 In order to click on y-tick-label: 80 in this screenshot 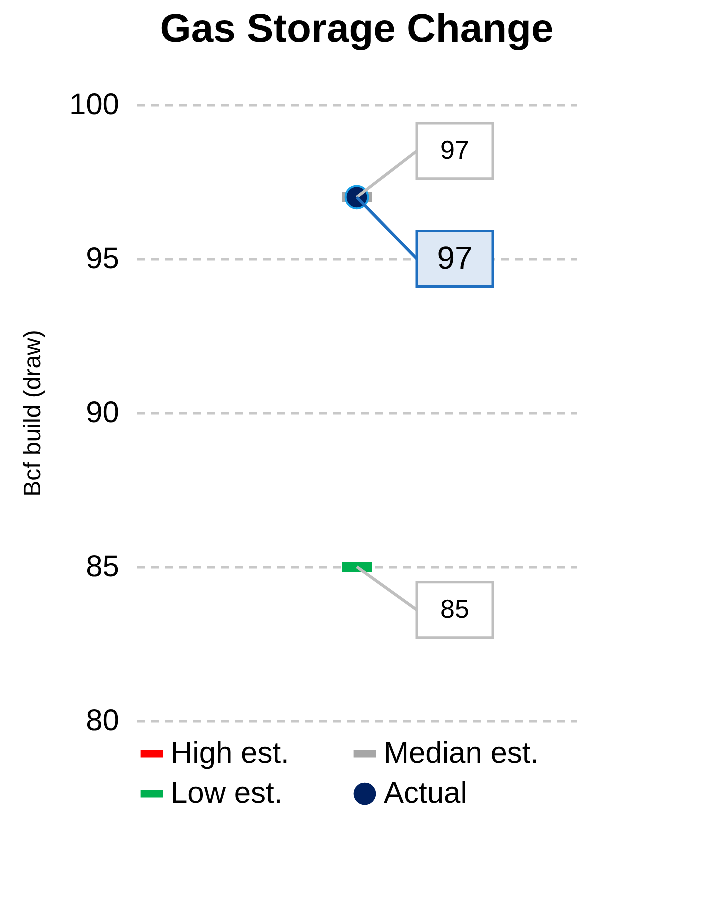, I will do `click(103, 721)`.